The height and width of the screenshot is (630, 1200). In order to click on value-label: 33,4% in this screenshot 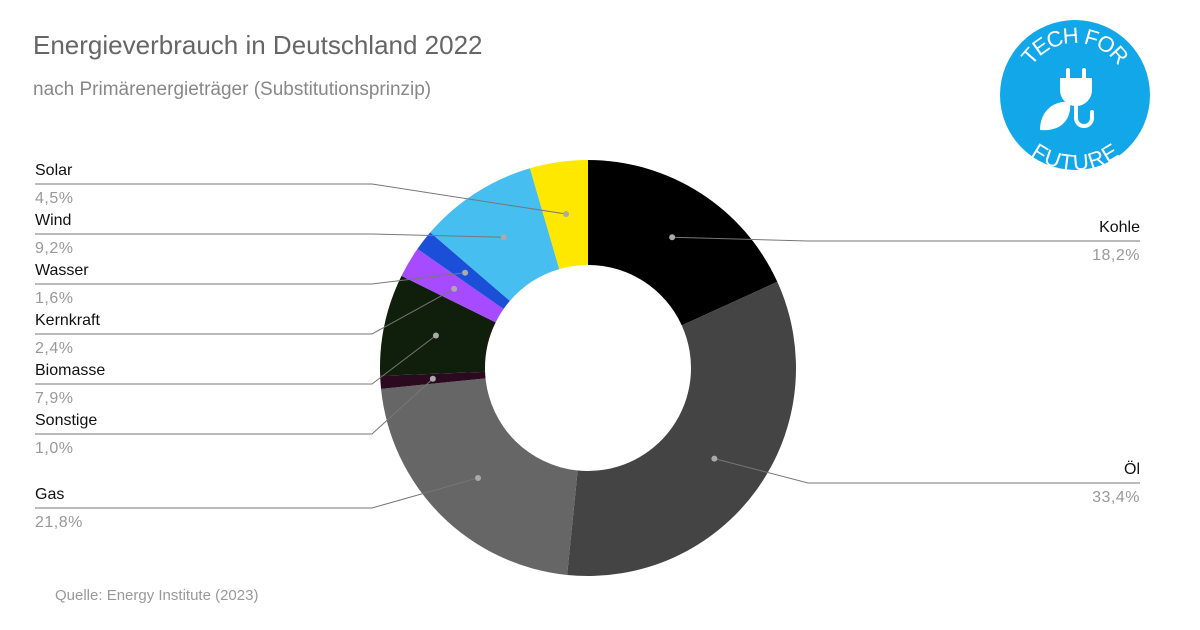, I will do `click(1116, 497)`.